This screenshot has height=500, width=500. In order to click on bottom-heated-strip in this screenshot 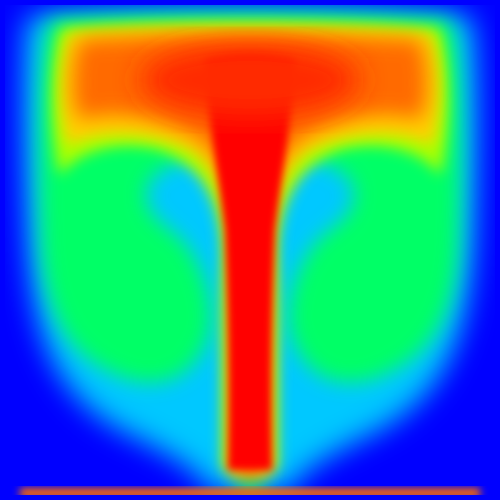, I will do `click(250, 493)`.